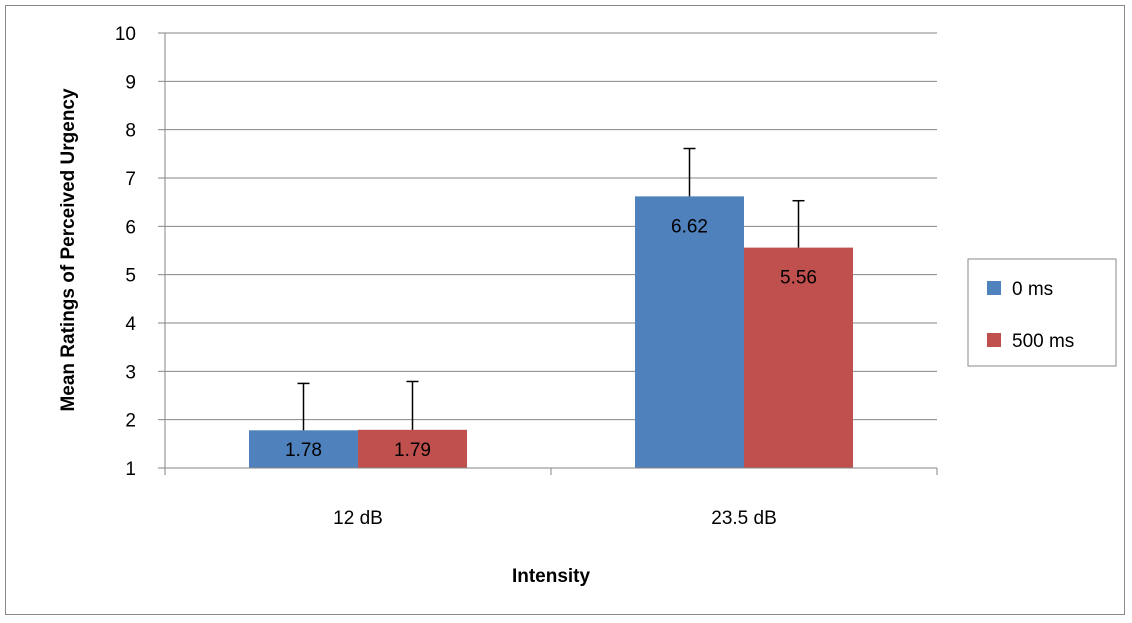 This screenshot has height=623, width=1132. Describe the element at coordinates (130, 421) in the screenshot. I see `y-tick-label-2: 2` at that location.